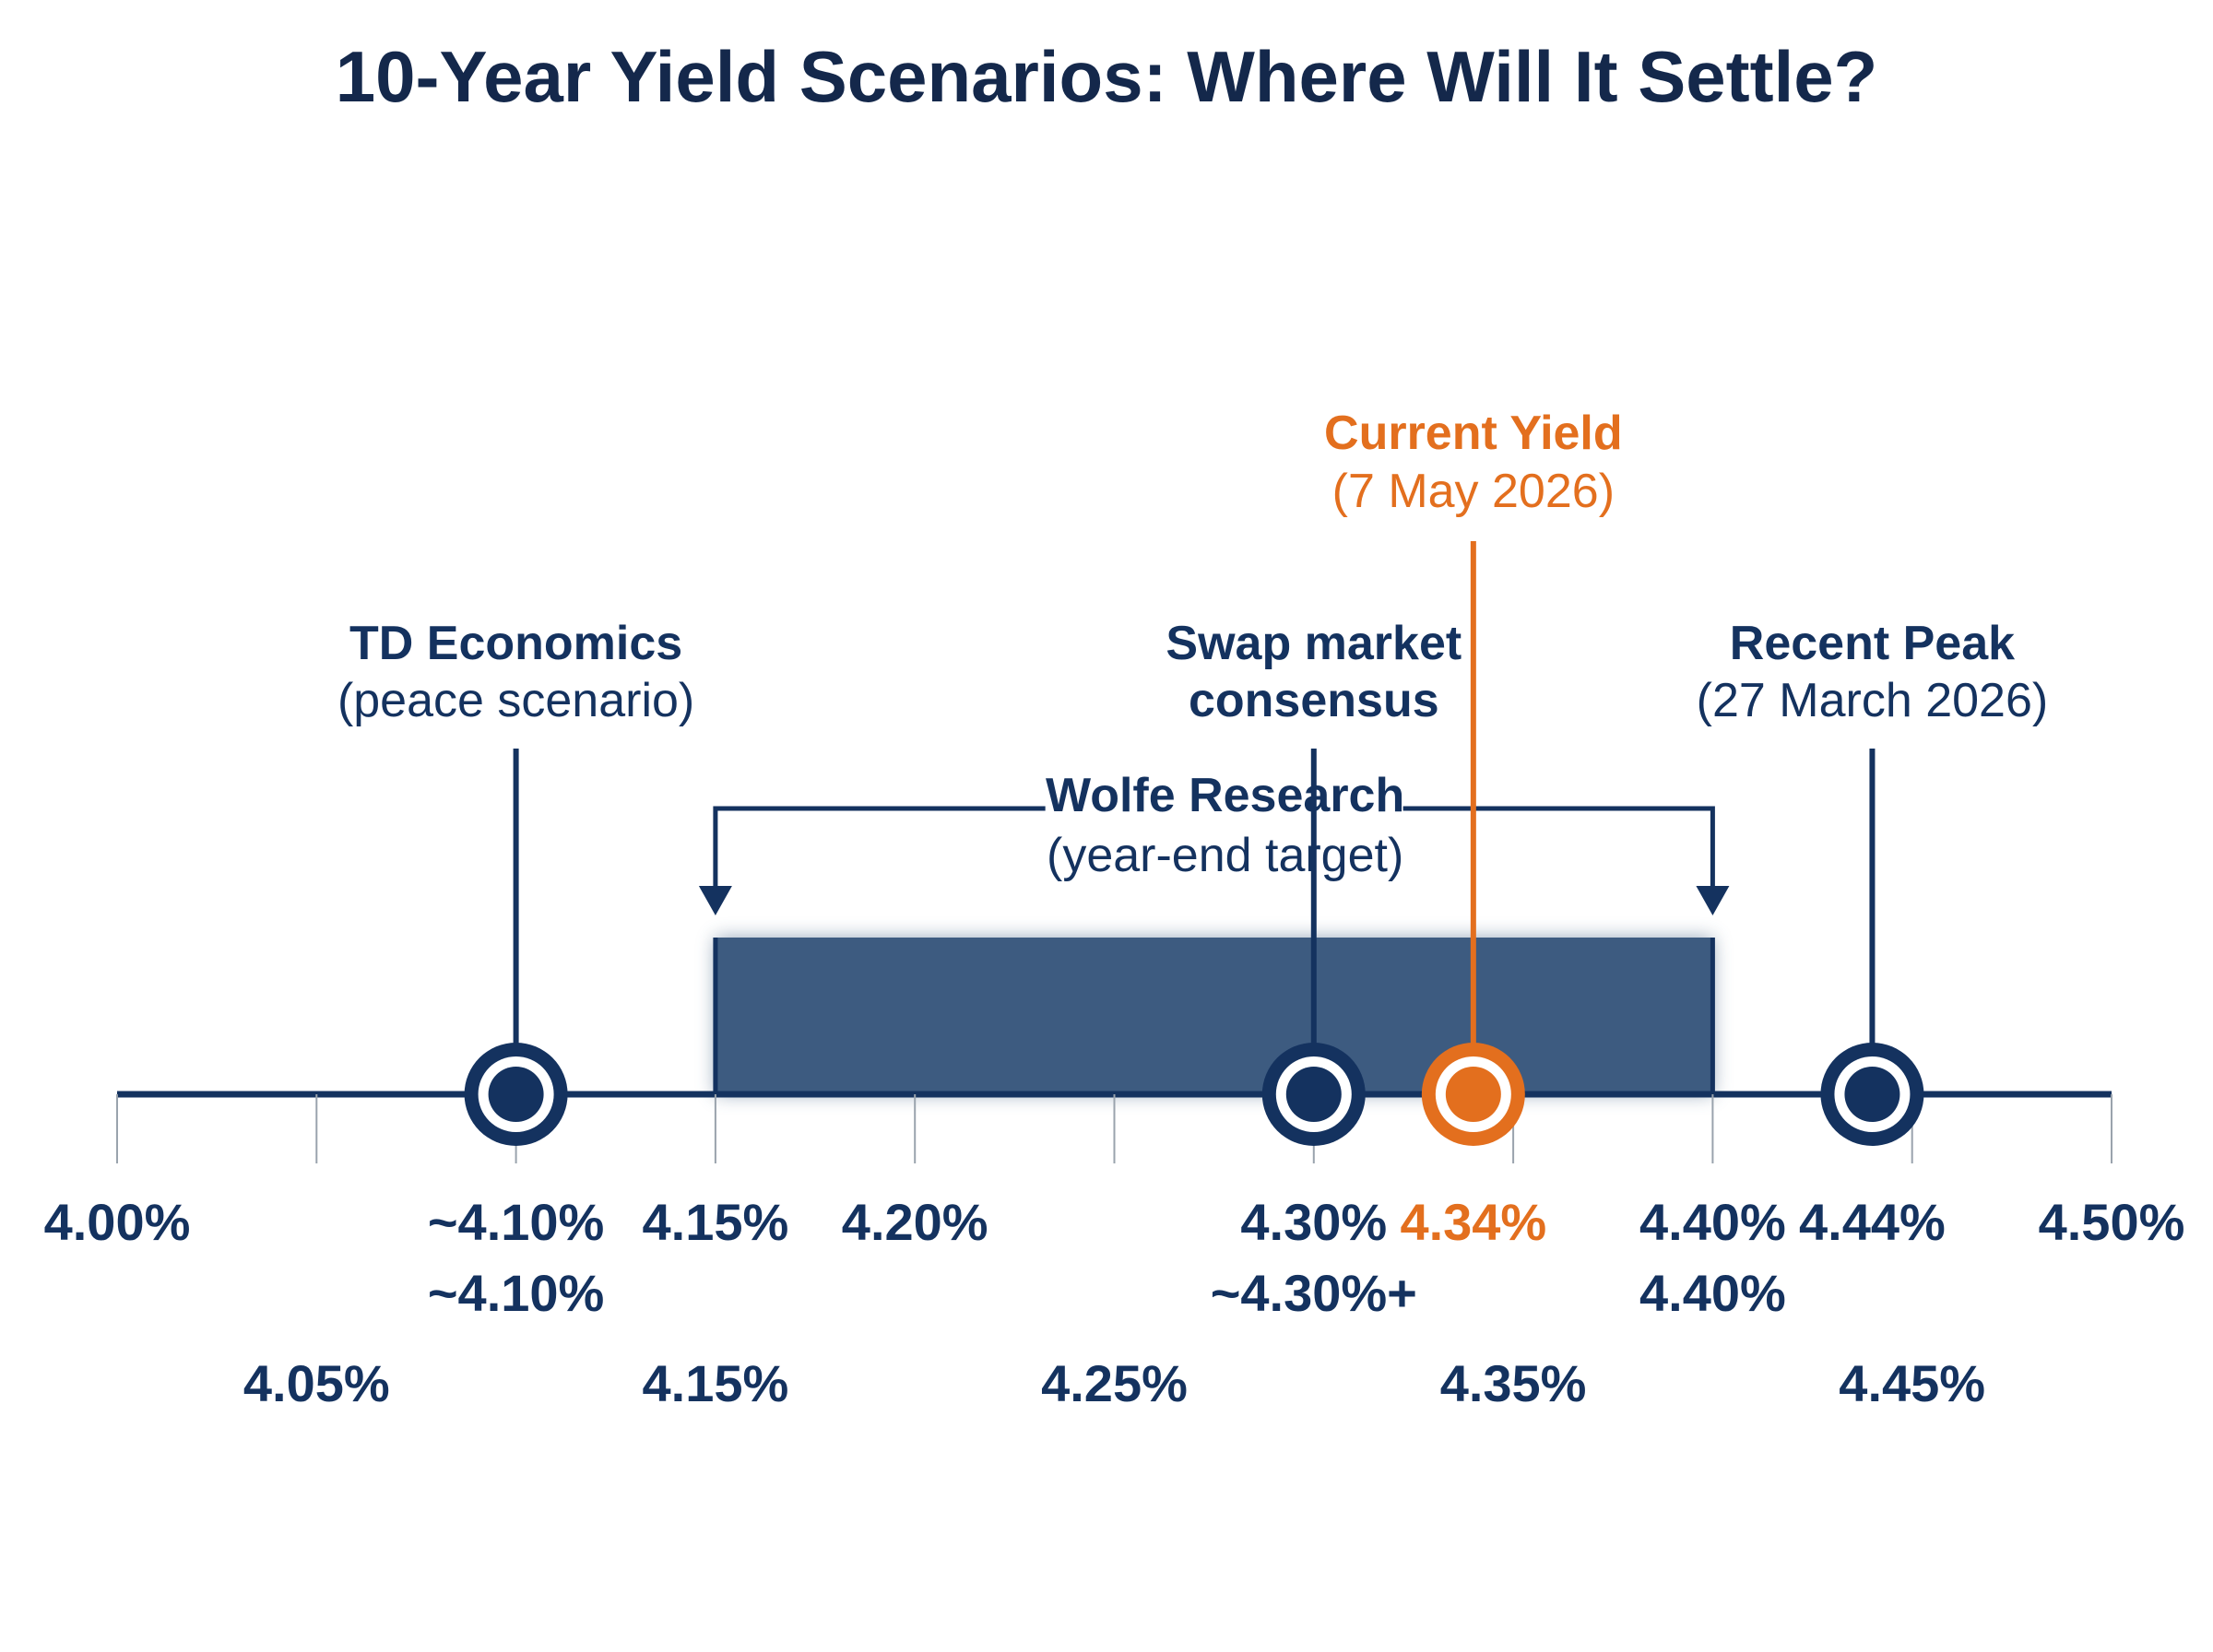 The height and width of the screenshot is (1652, 2213). Describe the element at coordinates (1558, 848) in the screenshot. I see `range-bracket-right` at that location.